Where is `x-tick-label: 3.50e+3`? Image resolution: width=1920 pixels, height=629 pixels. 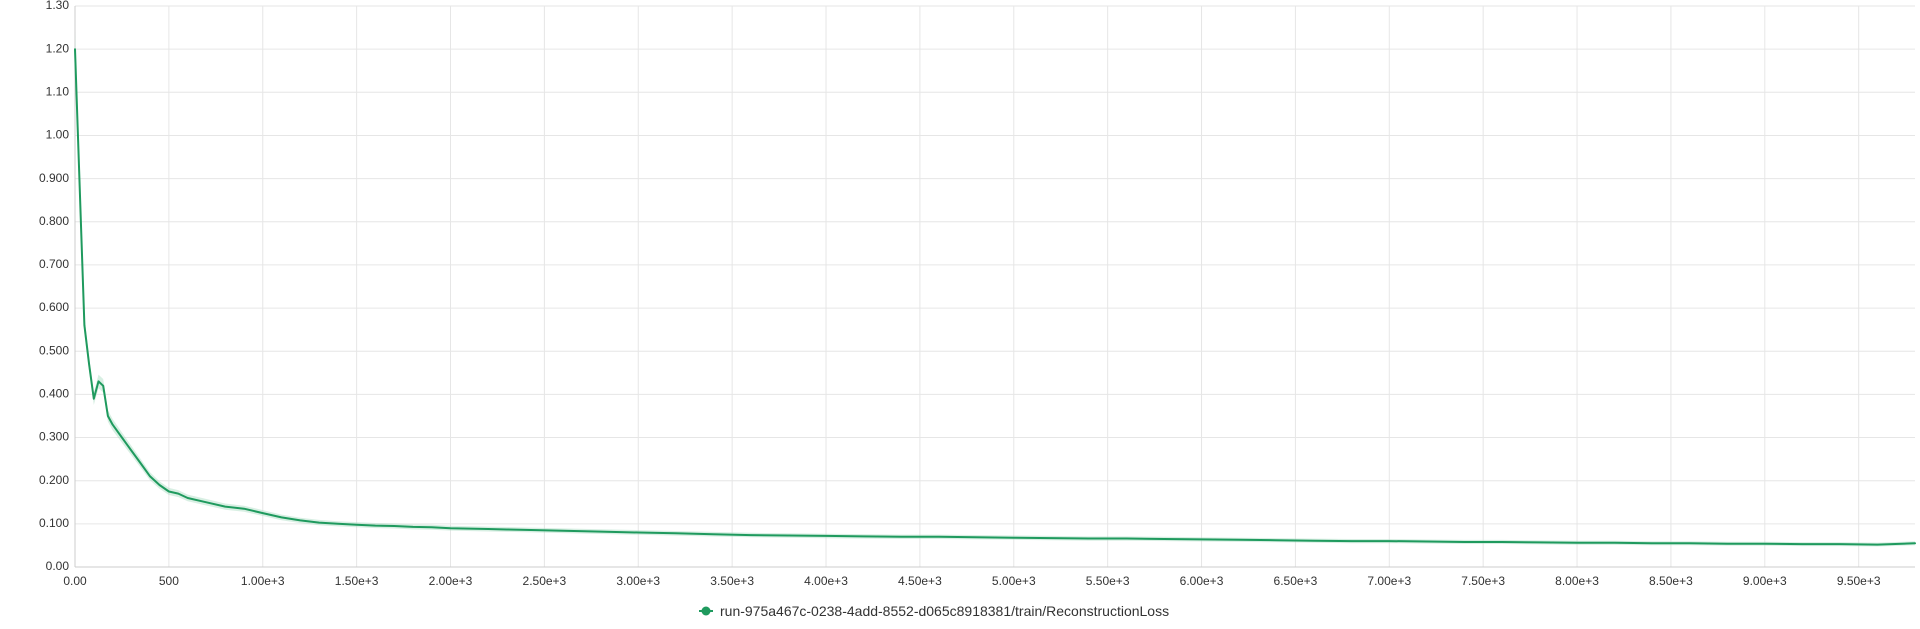
x-tick-label: 3.50e+3 is located at coordinates (732, 581).